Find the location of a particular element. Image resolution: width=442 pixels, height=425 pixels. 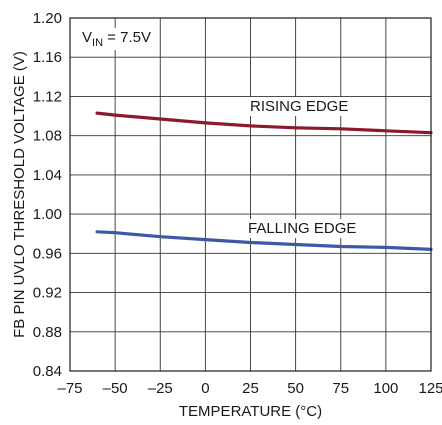

x-tick-label: –50 is located at coordinates (115, 388).